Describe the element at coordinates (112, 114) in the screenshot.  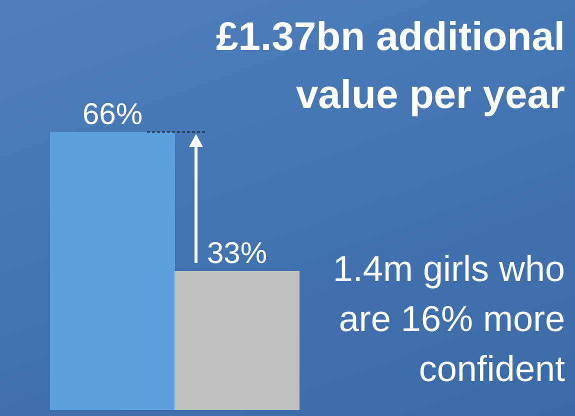
I see `data-label: 66%` at that location.